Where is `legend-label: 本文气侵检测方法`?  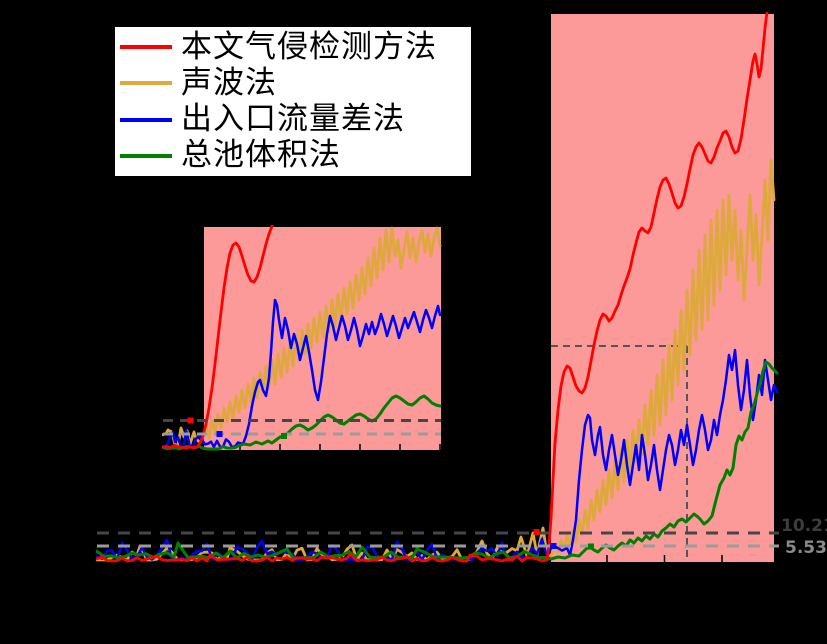 legend-label: 本文气侵检测方法 is located at coordinates (309, 46).